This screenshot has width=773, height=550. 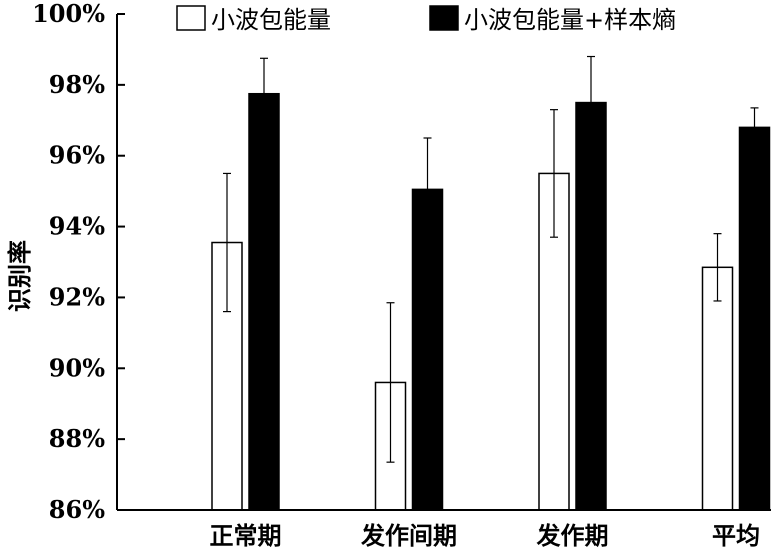 What do you see at coordinates (77, 155) in the screenshot?
I see `y-tick-label: 96%` at bounding box center [77, 155].